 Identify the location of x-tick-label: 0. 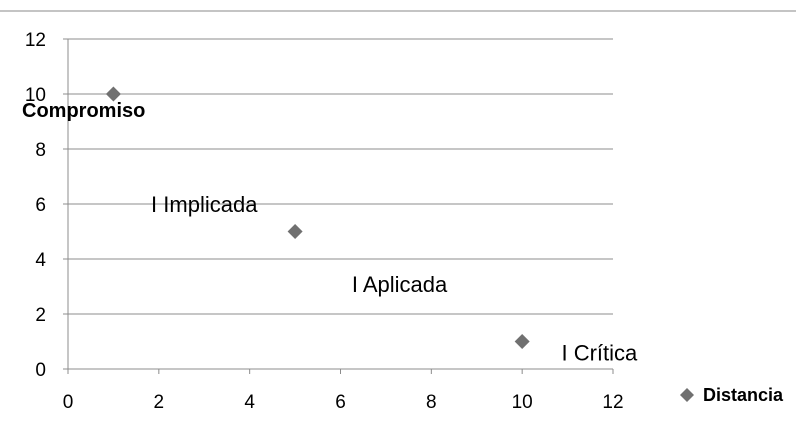
(68, 402).